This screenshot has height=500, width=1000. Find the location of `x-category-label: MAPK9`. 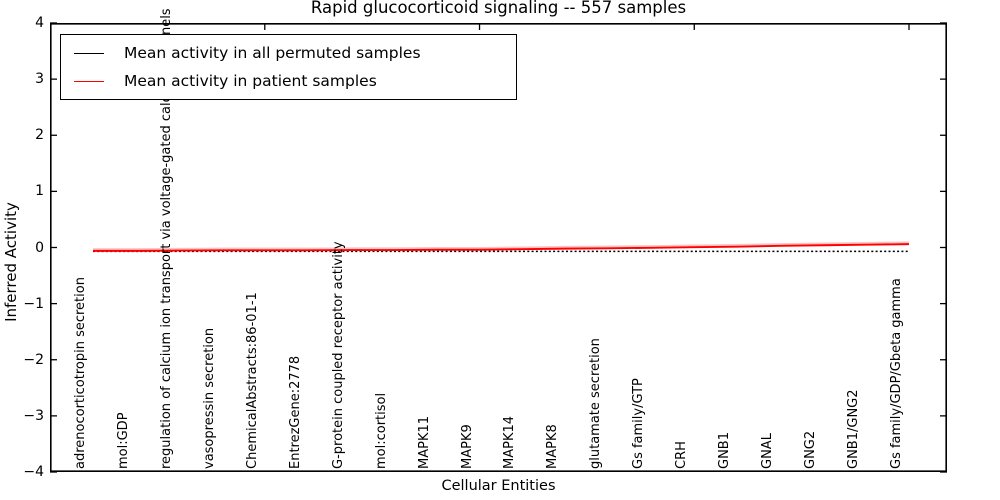

x-category-label: MAPK9 is located at coordinates (467, 446).